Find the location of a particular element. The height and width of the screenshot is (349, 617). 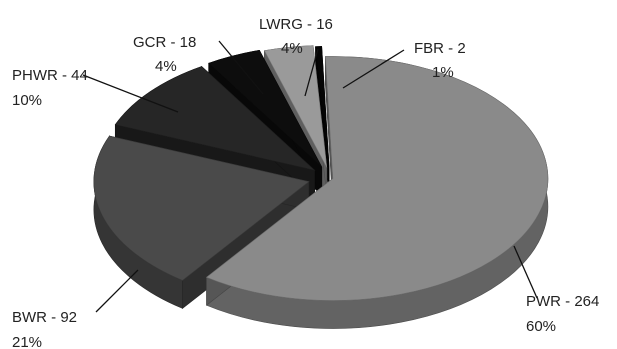

slice-lwrg is located at coordinates (295, 106).